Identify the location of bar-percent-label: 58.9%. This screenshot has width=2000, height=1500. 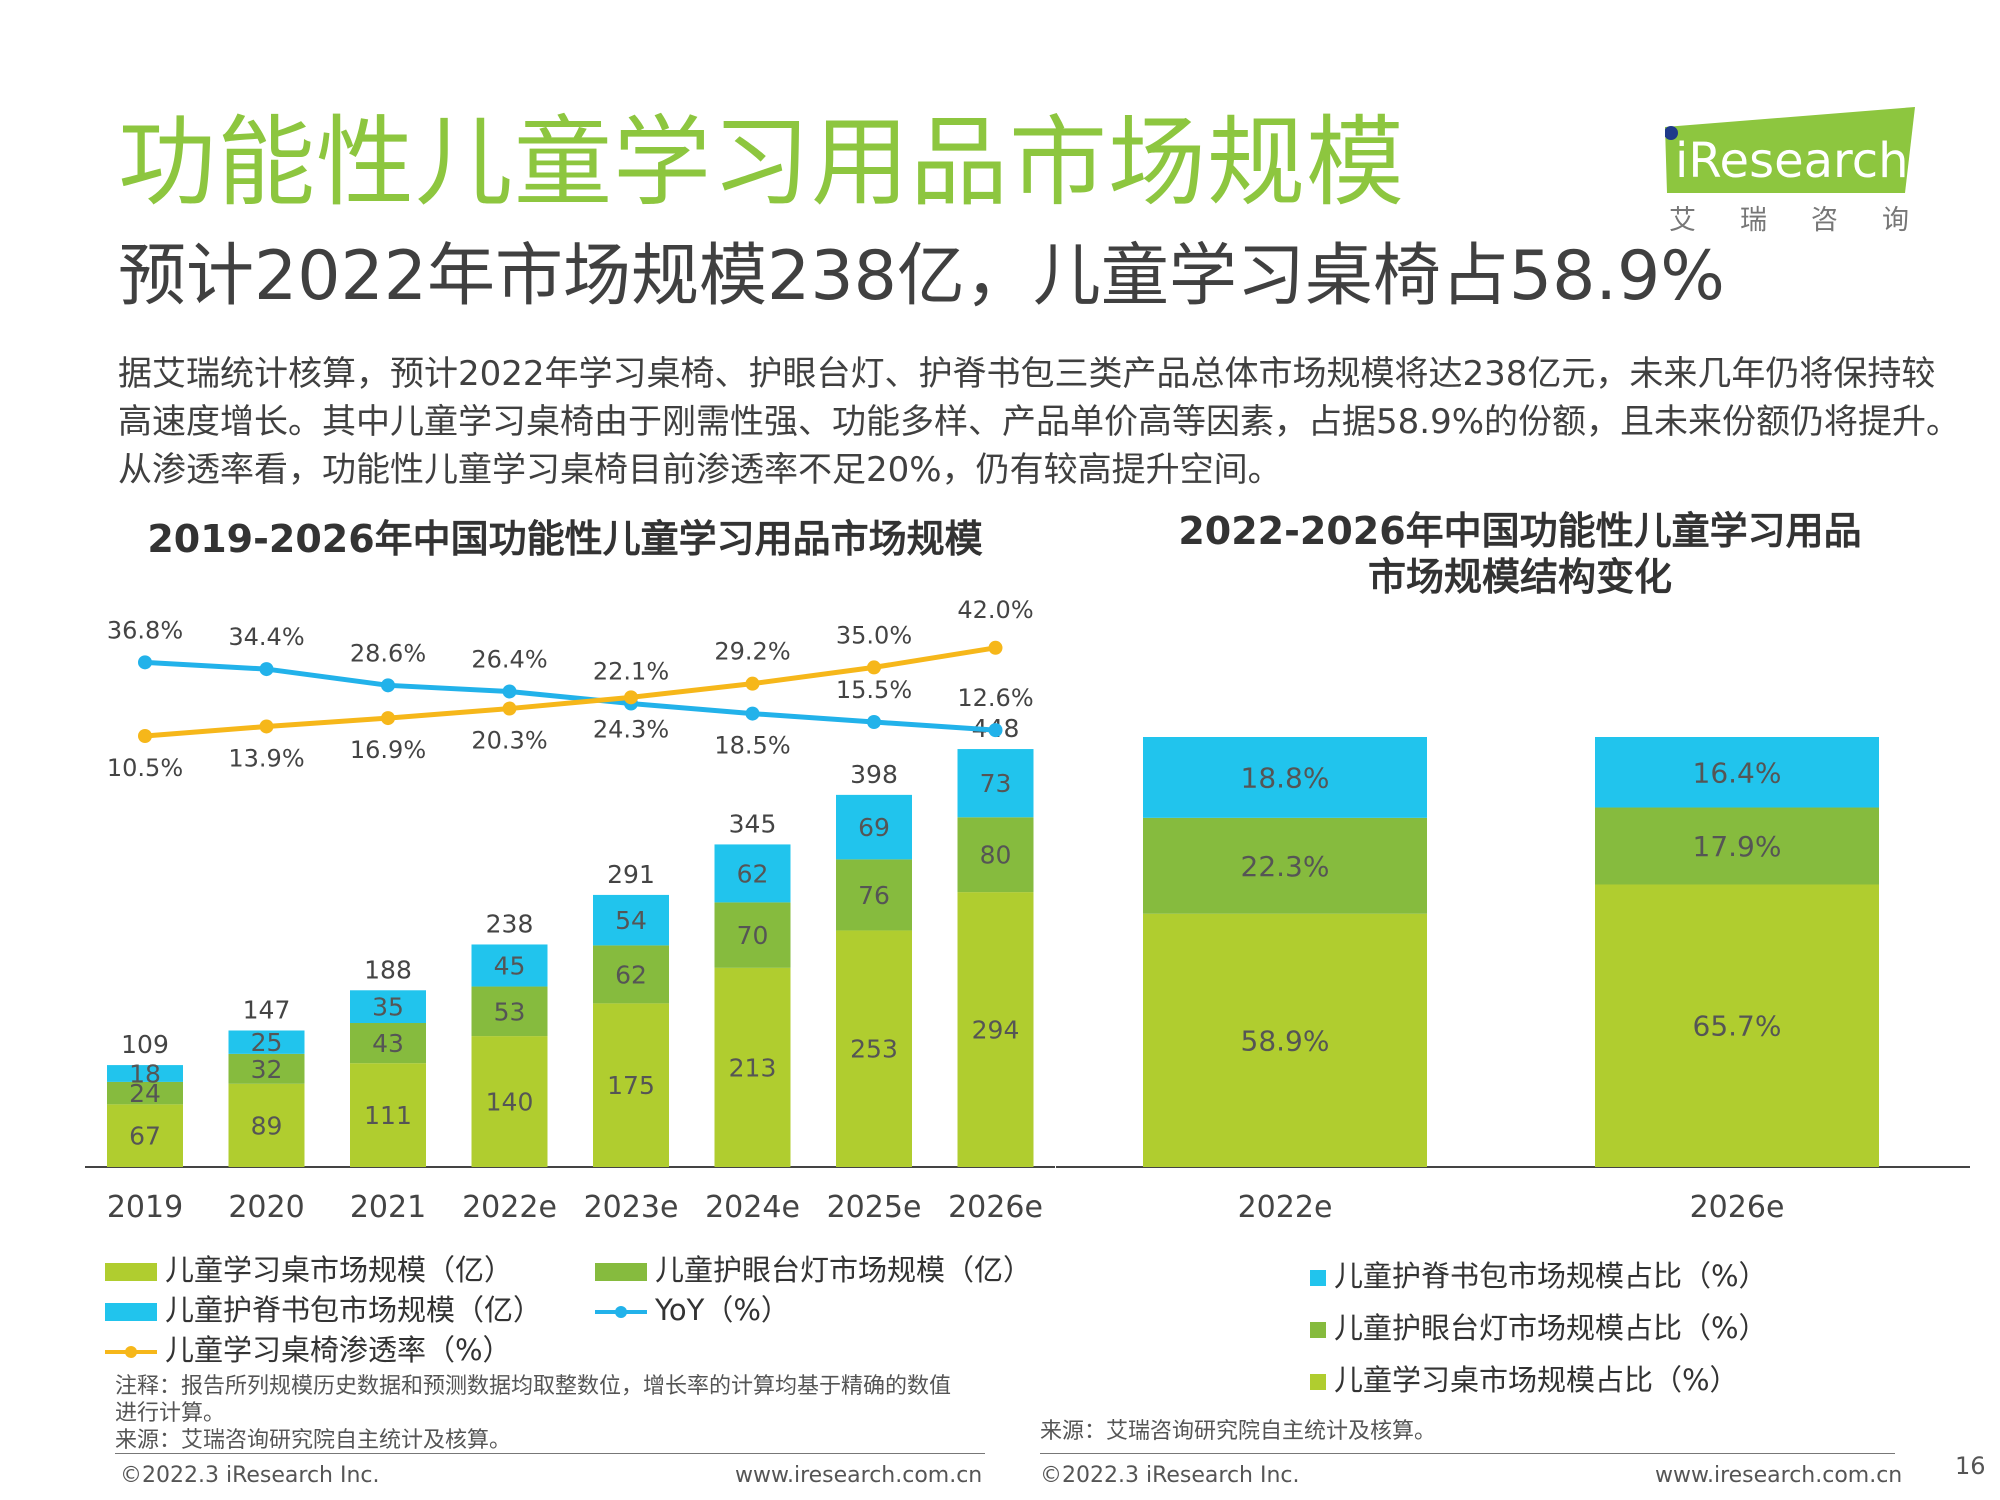
(1285, 1040).